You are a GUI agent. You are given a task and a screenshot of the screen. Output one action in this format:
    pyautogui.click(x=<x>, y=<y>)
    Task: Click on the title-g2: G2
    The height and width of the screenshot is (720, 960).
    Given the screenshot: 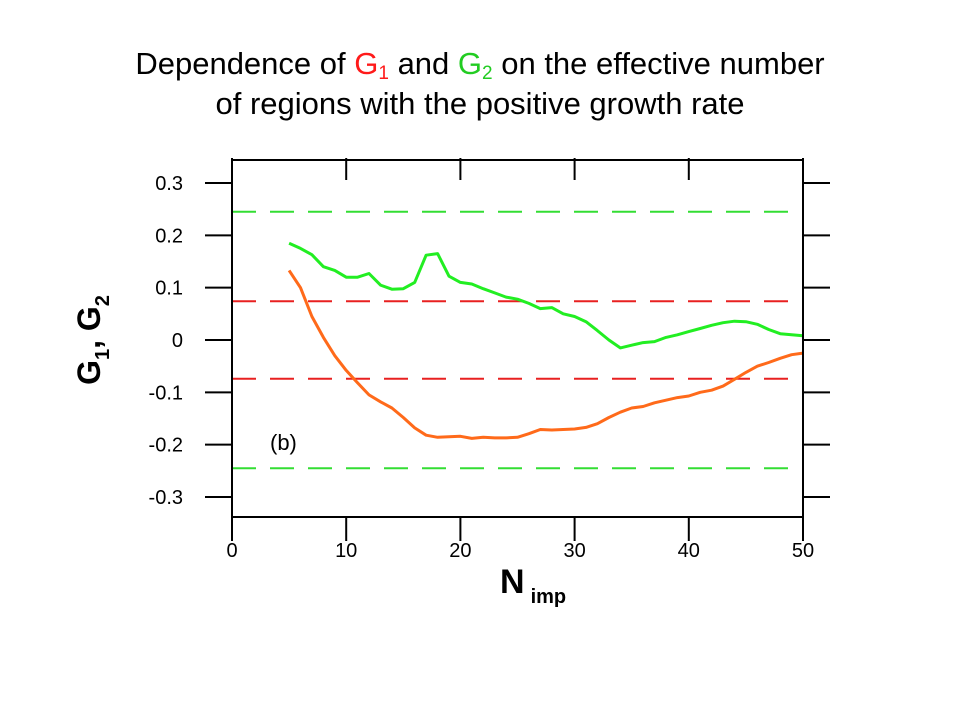 What is the action you would take?
    pyautogui.click(x=475, y=65)
    